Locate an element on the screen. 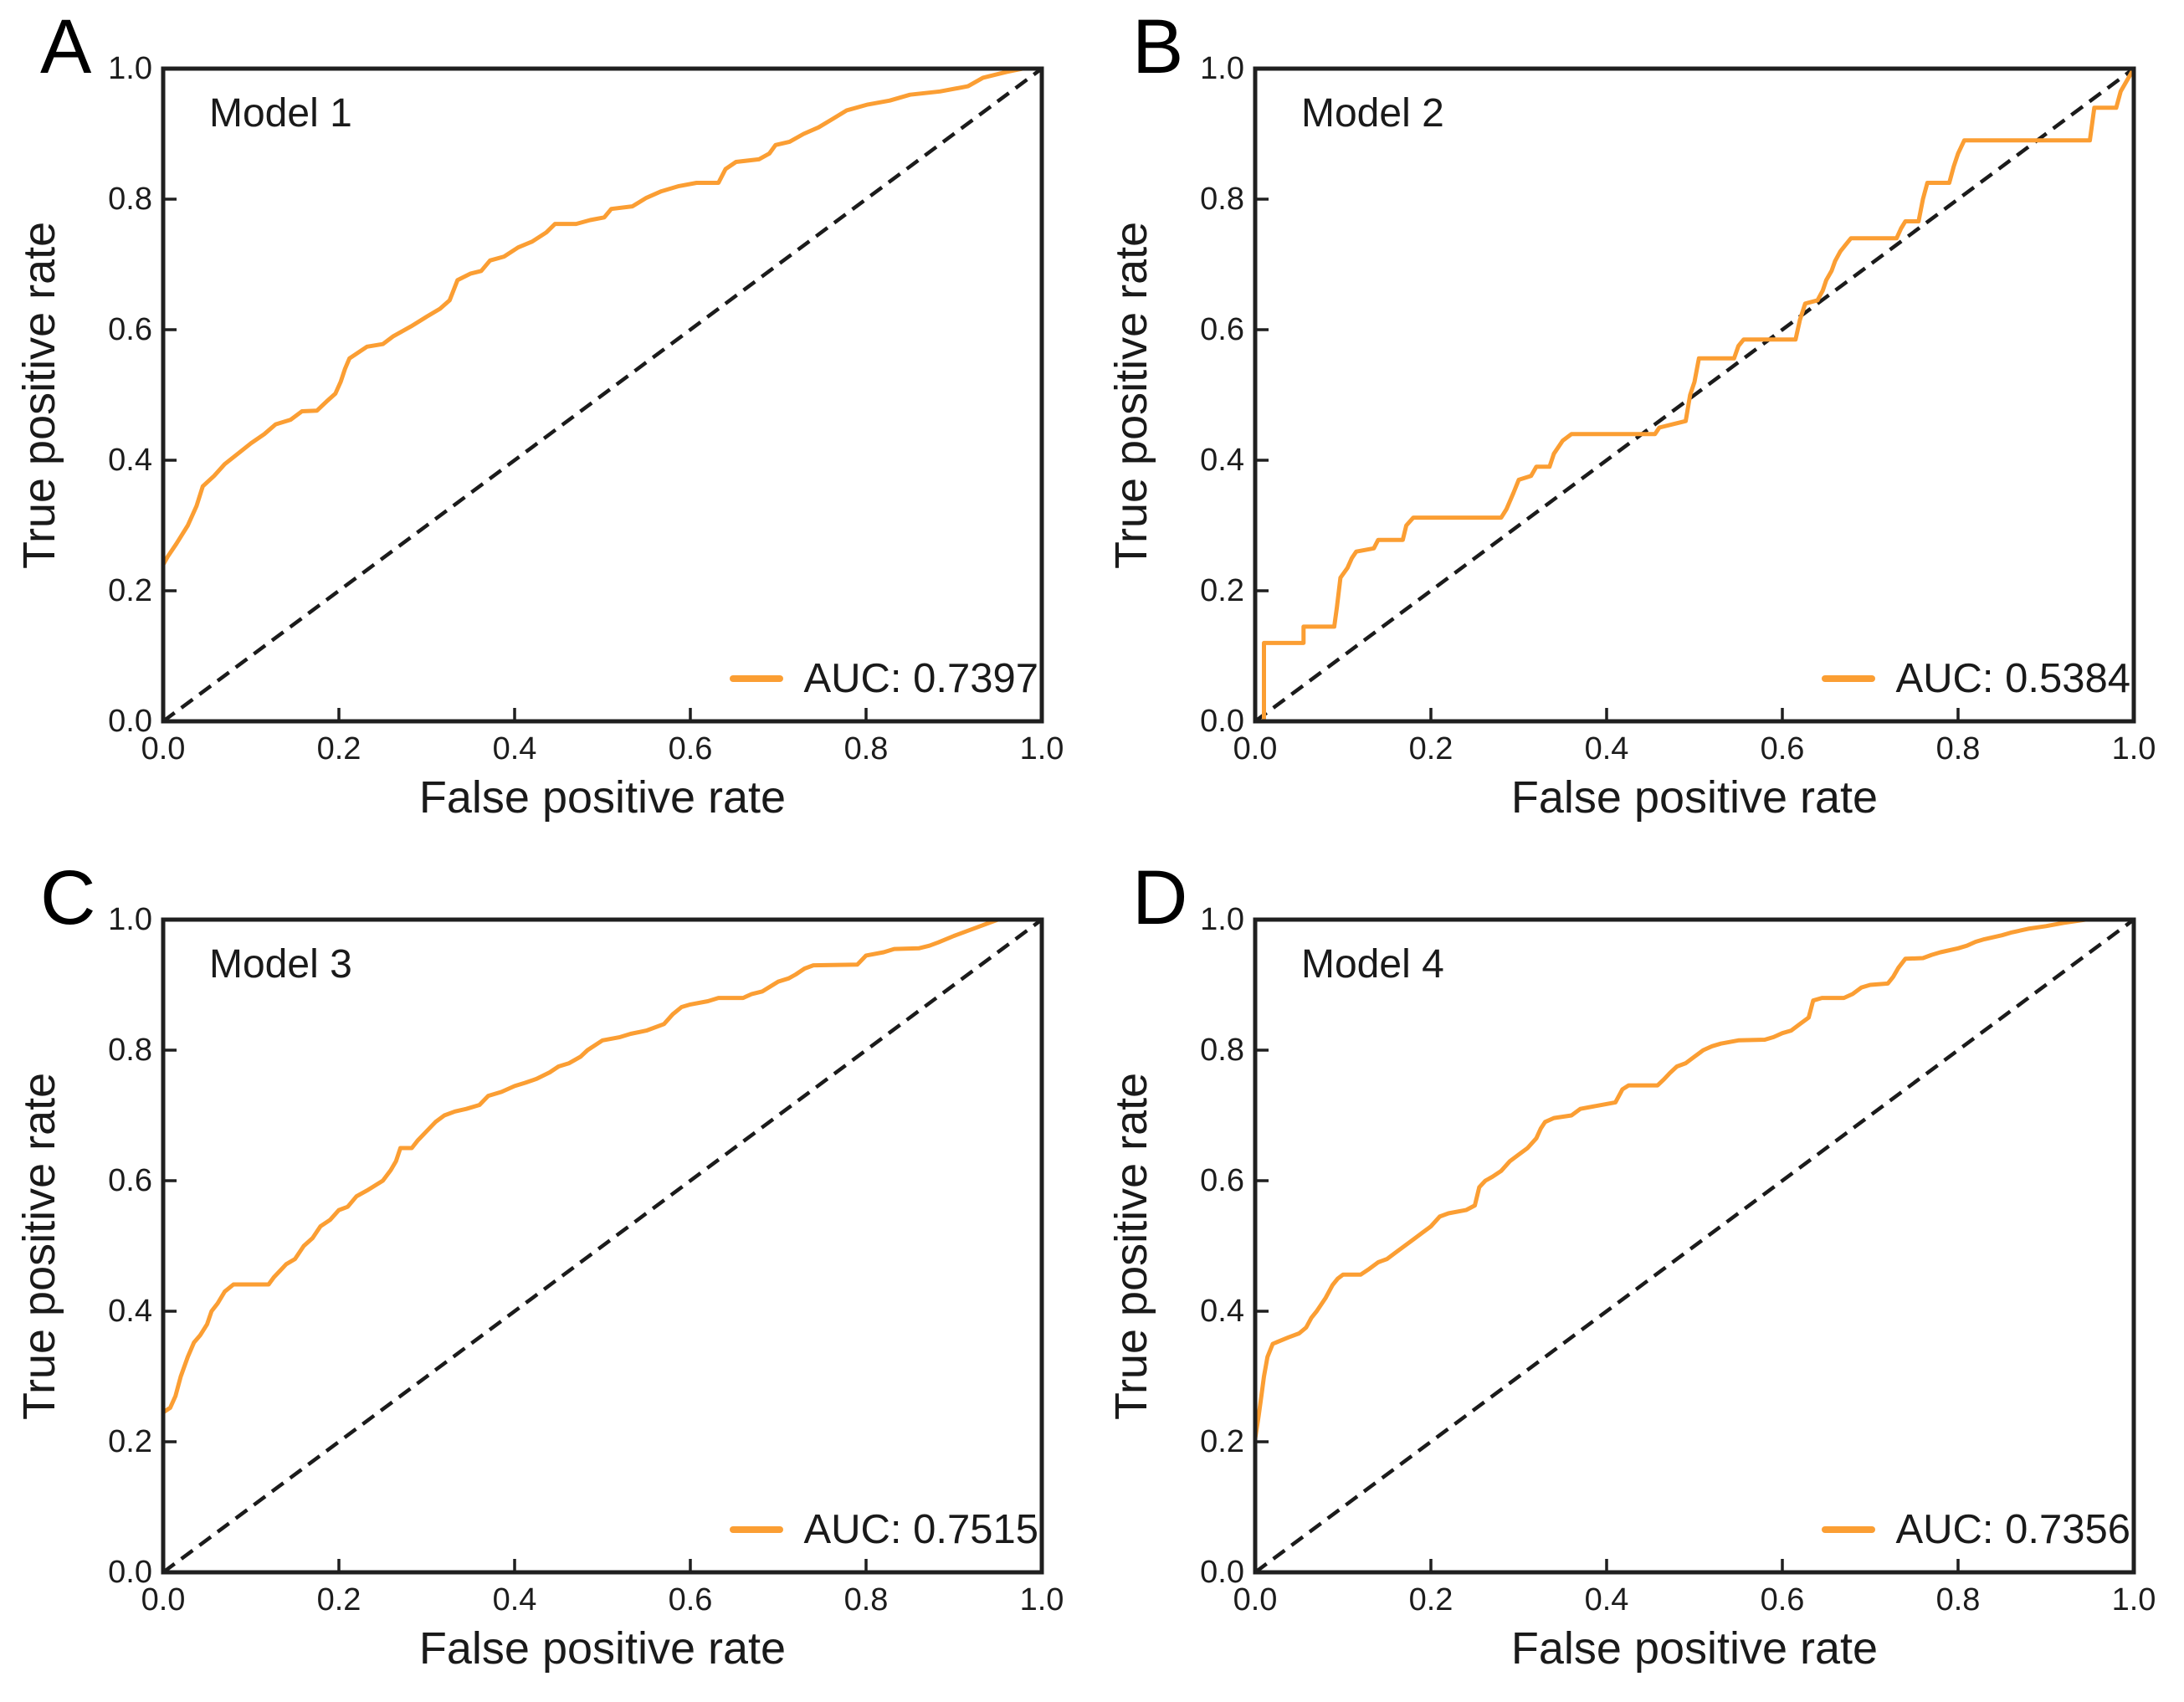 The height and width of the screenshot is (1702, 2184). legend: AUC: 0.7397 is located at coordinates (884, 678).